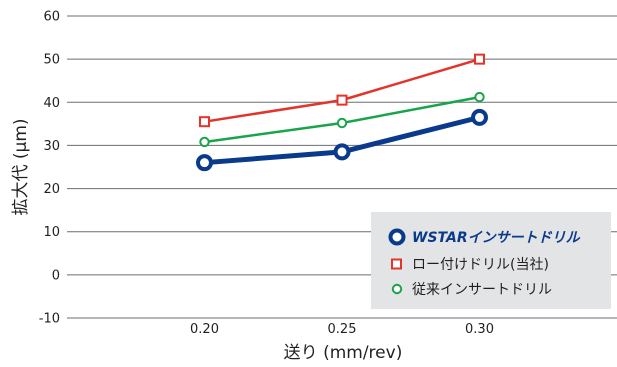 This screenshot has height=367, width=617. I want to click on y-axis-label: 拡大代 (μm), so click(21, 166).